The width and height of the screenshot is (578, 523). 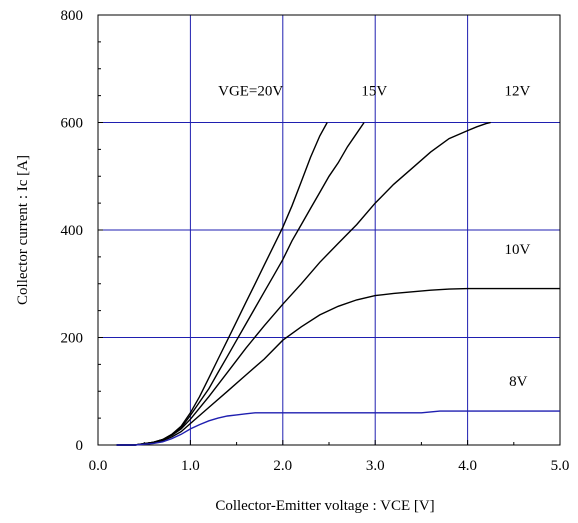 I want to click on y-tick-labels: 0 200 400 600 800, so click(x=72, y=231).